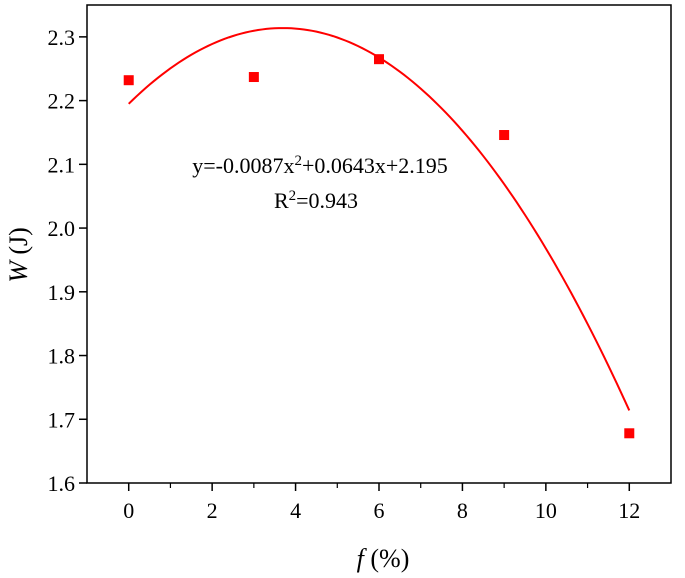 This screenshot has height=578, width=685. I want to click on x-tick-label: 8, so click(462, 510).